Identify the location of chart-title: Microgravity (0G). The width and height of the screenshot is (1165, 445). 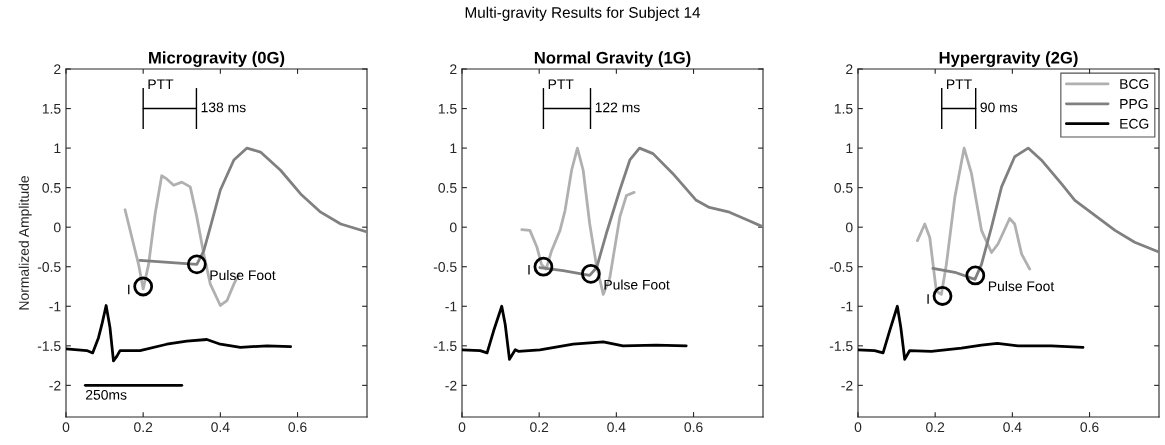
(217, 59).